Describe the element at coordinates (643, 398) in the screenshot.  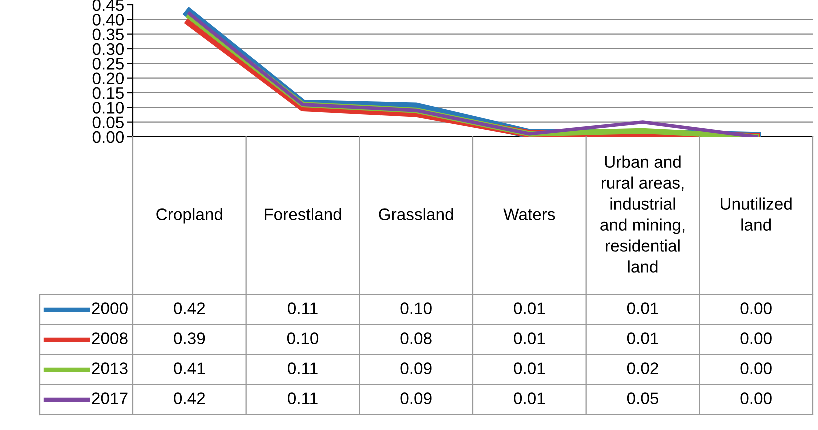
I see `data-label: 0.05` at that location.